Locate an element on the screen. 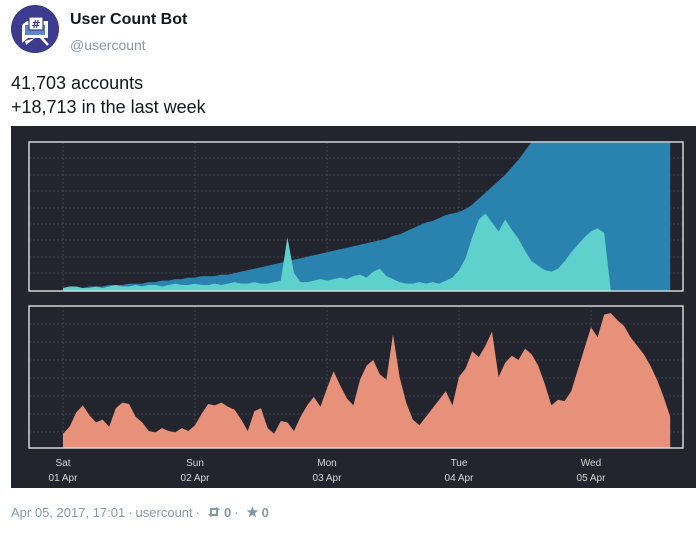 The width and height of the screenshot is (696, 533). retweet-count: 0 is located at coordinates (227, 512).